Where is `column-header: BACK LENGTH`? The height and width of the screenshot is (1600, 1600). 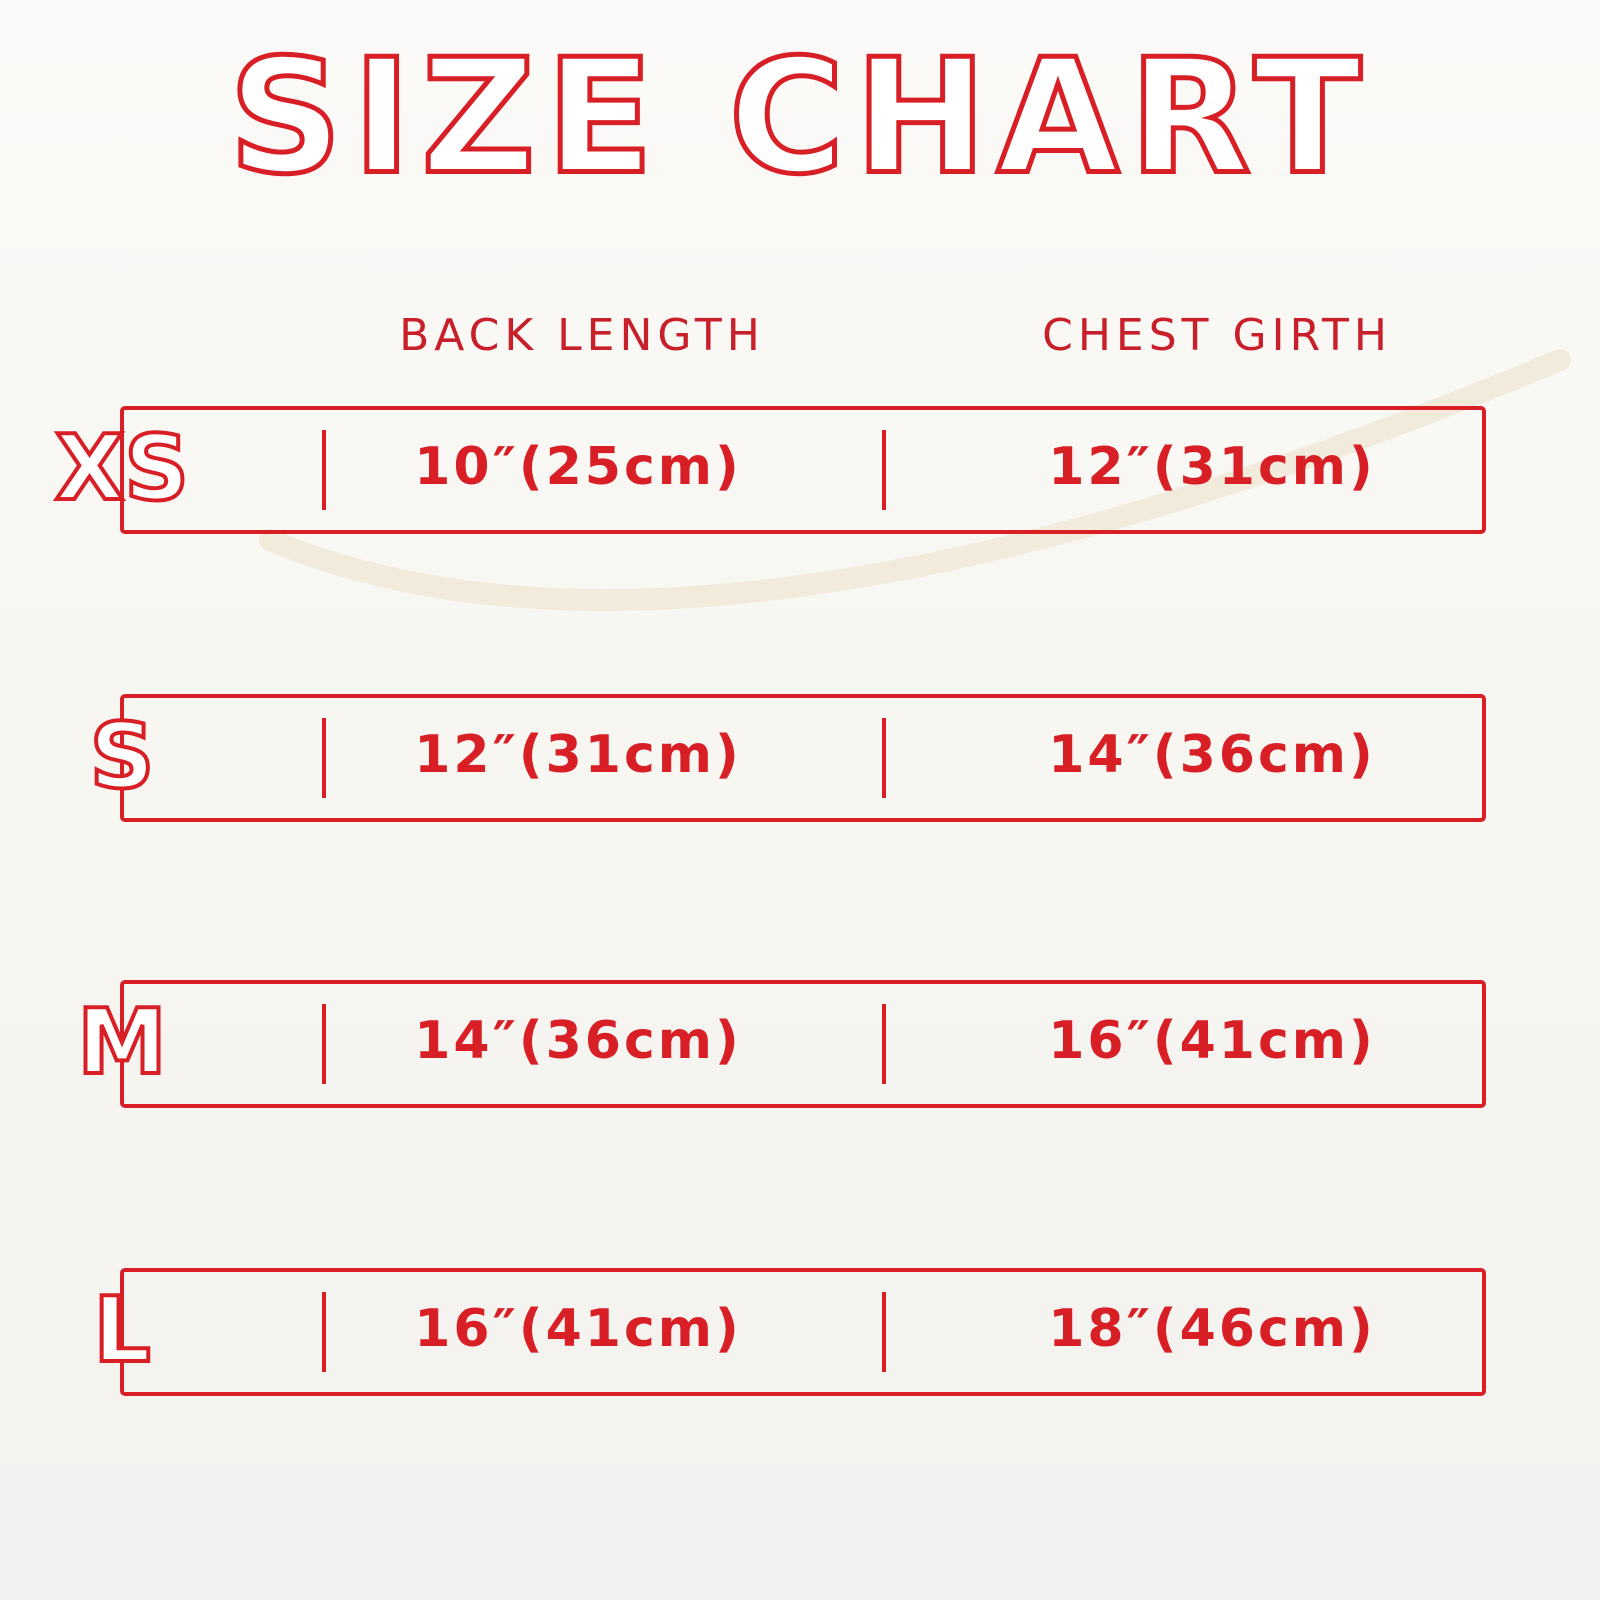 column-header: BACK LENGTH is located at coordinates (582, 335).